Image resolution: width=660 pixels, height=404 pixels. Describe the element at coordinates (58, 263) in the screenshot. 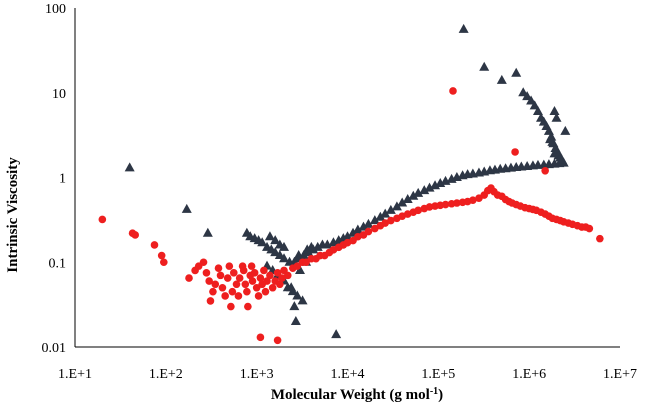

I see `y-tick-label: 0.1` at that location.